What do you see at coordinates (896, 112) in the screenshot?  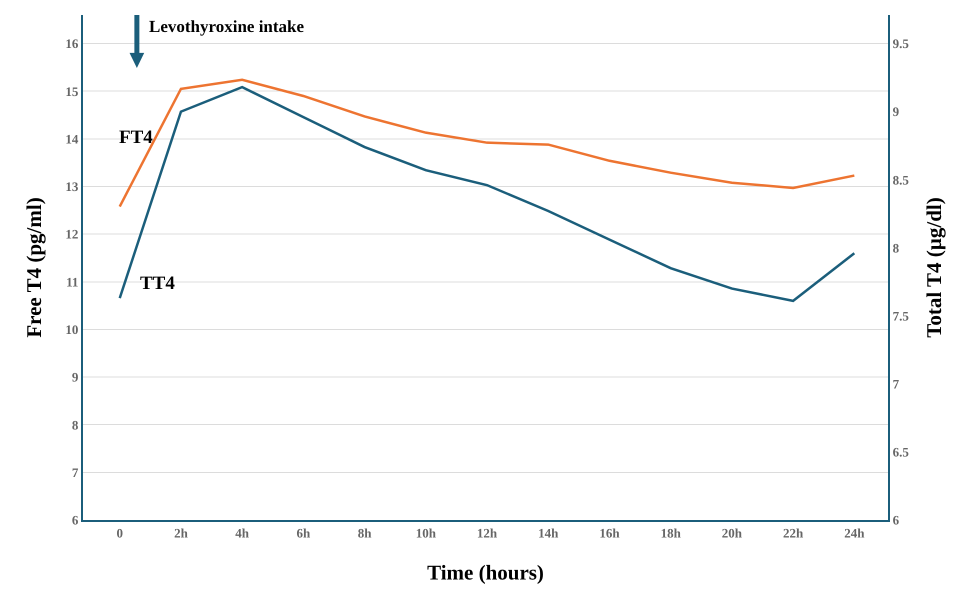 I see `y2-tick-label: 9` at bounding box center [896, 112].